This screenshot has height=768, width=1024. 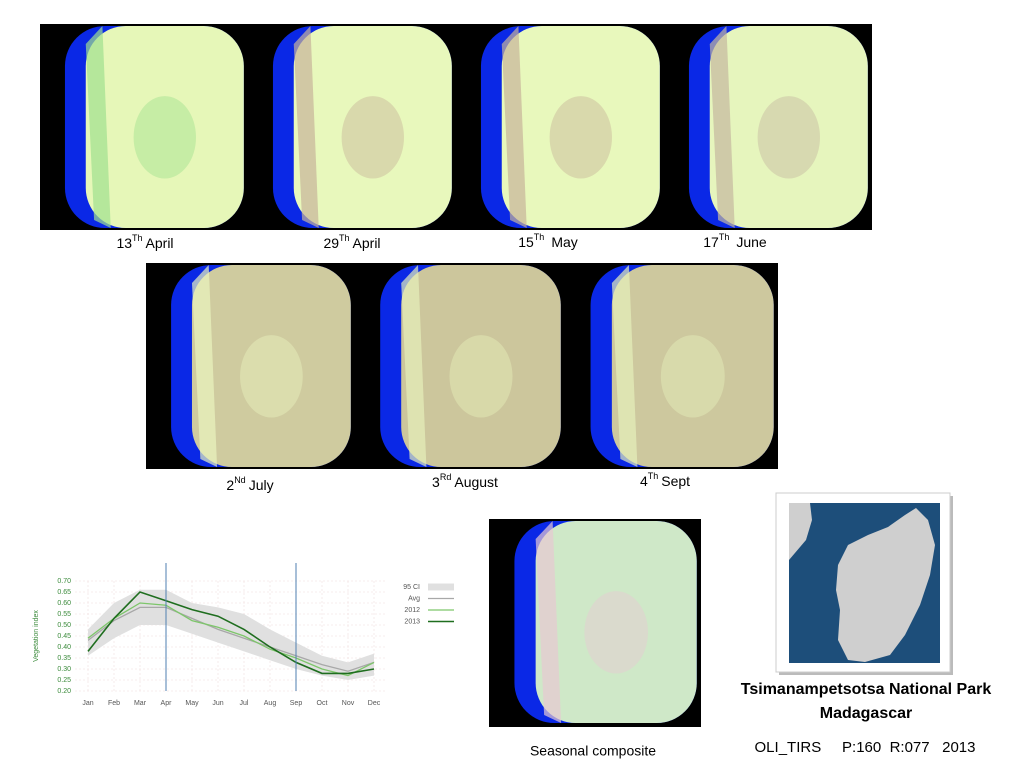 I want to click on x-tick-label: Nov, so click(x=348, y=703).